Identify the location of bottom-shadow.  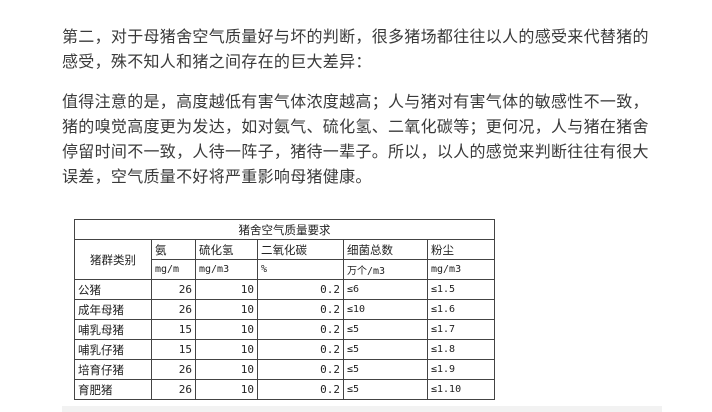
(362, 409).